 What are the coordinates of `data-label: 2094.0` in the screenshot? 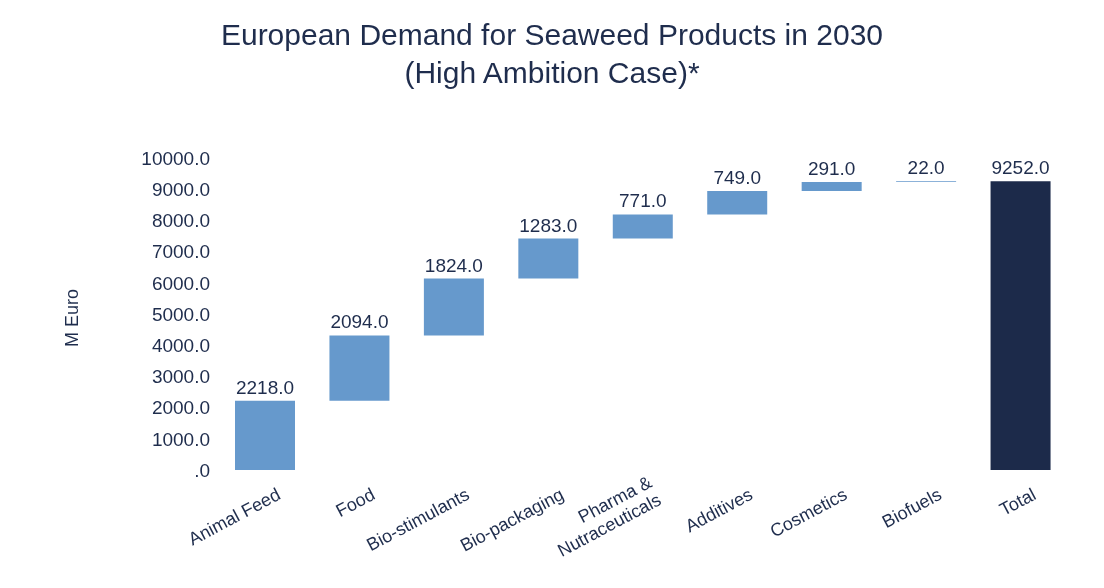 It's located at (359, 322).